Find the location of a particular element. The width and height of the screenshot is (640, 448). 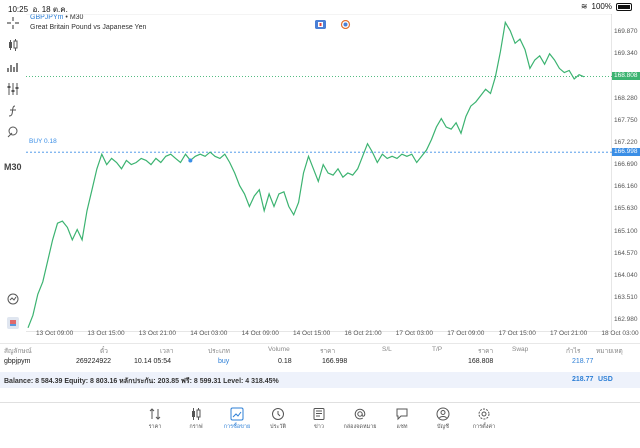

market-status-icon is located at coordinates (345, 24).